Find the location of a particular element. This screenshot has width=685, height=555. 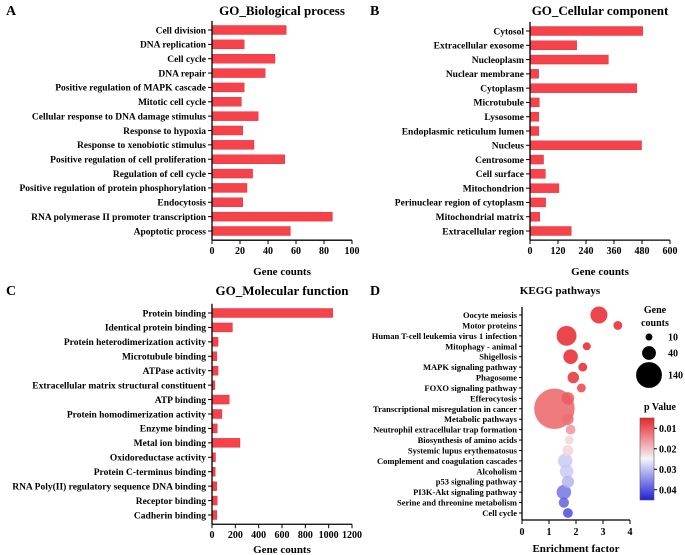

y-tick-label: p53 signaling pathway is located at coordinates (477, 482).